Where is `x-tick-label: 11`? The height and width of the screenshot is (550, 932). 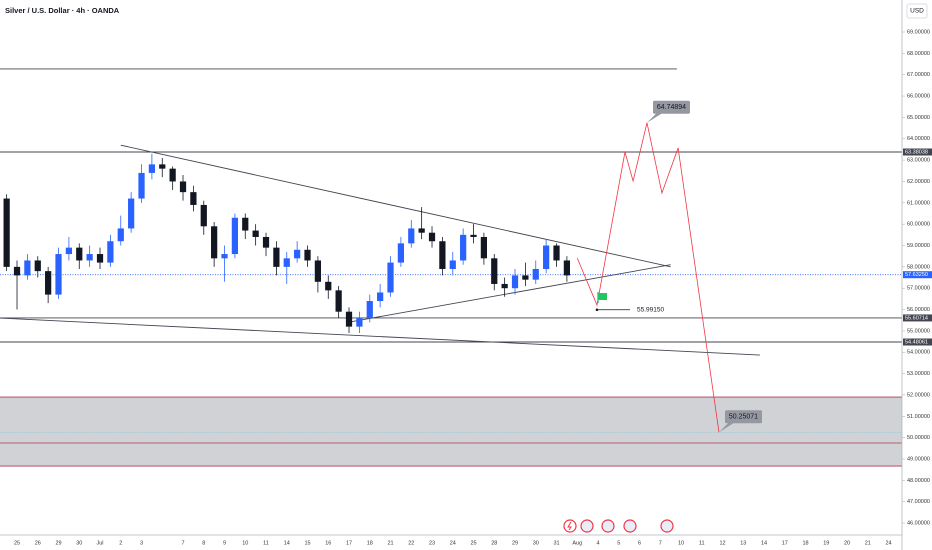
x-tick-label: 11 is located at coordinates (266, 543).